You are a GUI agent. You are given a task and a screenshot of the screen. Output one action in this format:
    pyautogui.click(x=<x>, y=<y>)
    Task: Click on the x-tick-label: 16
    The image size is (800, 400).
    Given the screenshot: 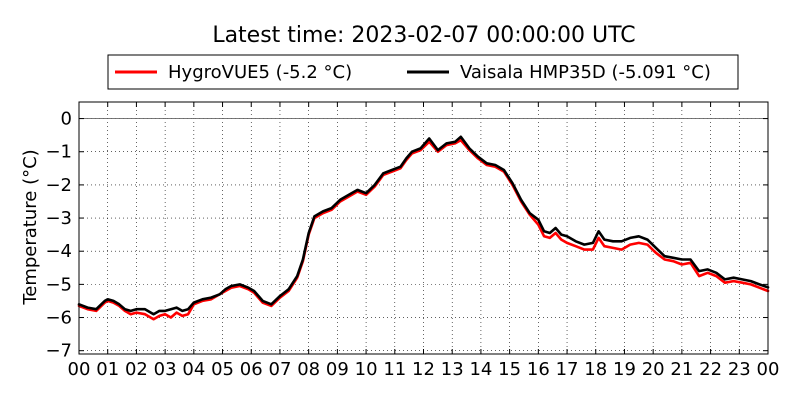 What is the action you would take?
    pyautogui.click(x=538, y=369)
    